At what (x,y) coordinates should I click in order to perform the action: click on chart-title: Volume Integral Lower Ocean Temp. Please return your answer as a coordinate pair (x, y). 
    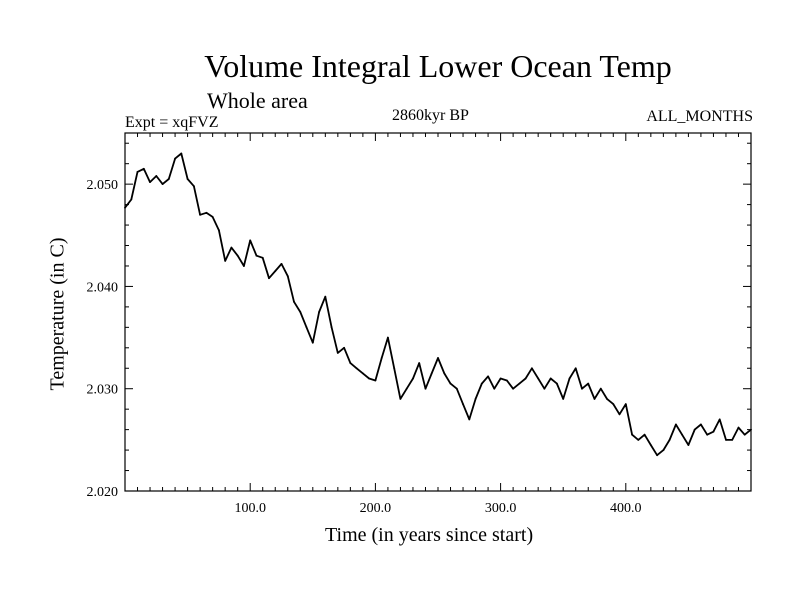
    Looking at the image, I should click on (438, 66).